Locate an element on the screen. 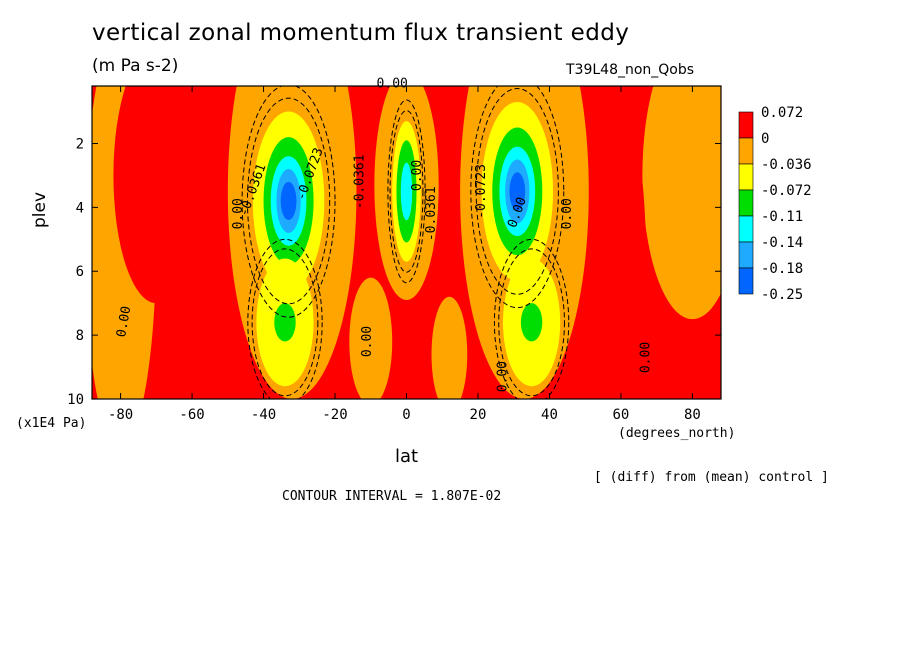  y-axis-unit: (x1E4 Pa) is located at coordinates (51, 423).